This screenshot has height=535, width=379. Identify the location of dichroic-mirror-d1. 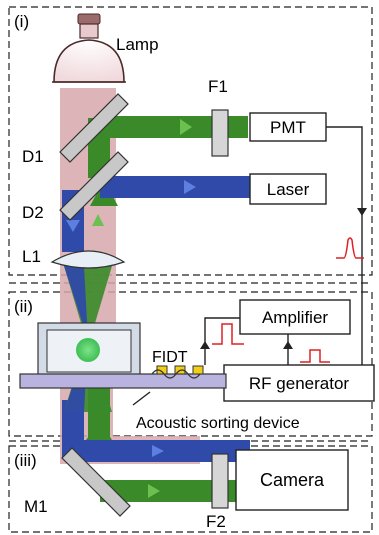
(94, 128).